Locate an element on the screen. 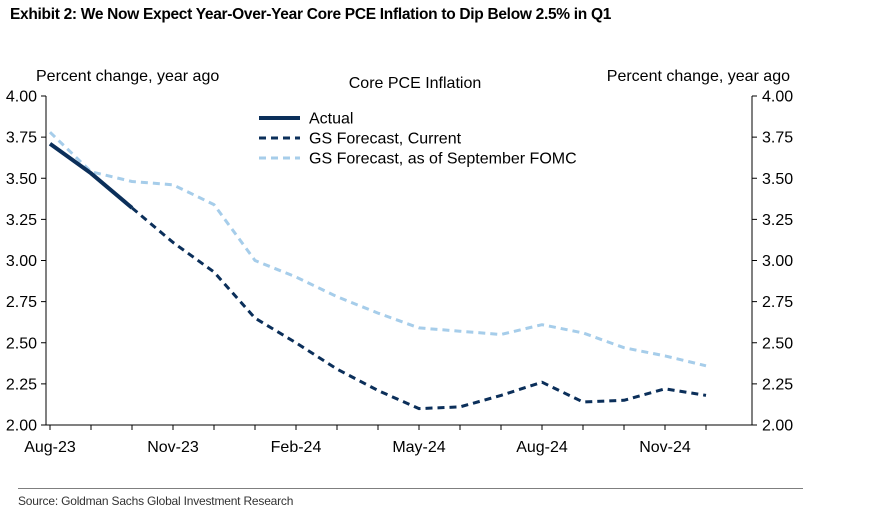 The height and width of the screenshot is (519, 871). y-axis-label-right: Percent change, year ago is located at coordinates (698, 76).